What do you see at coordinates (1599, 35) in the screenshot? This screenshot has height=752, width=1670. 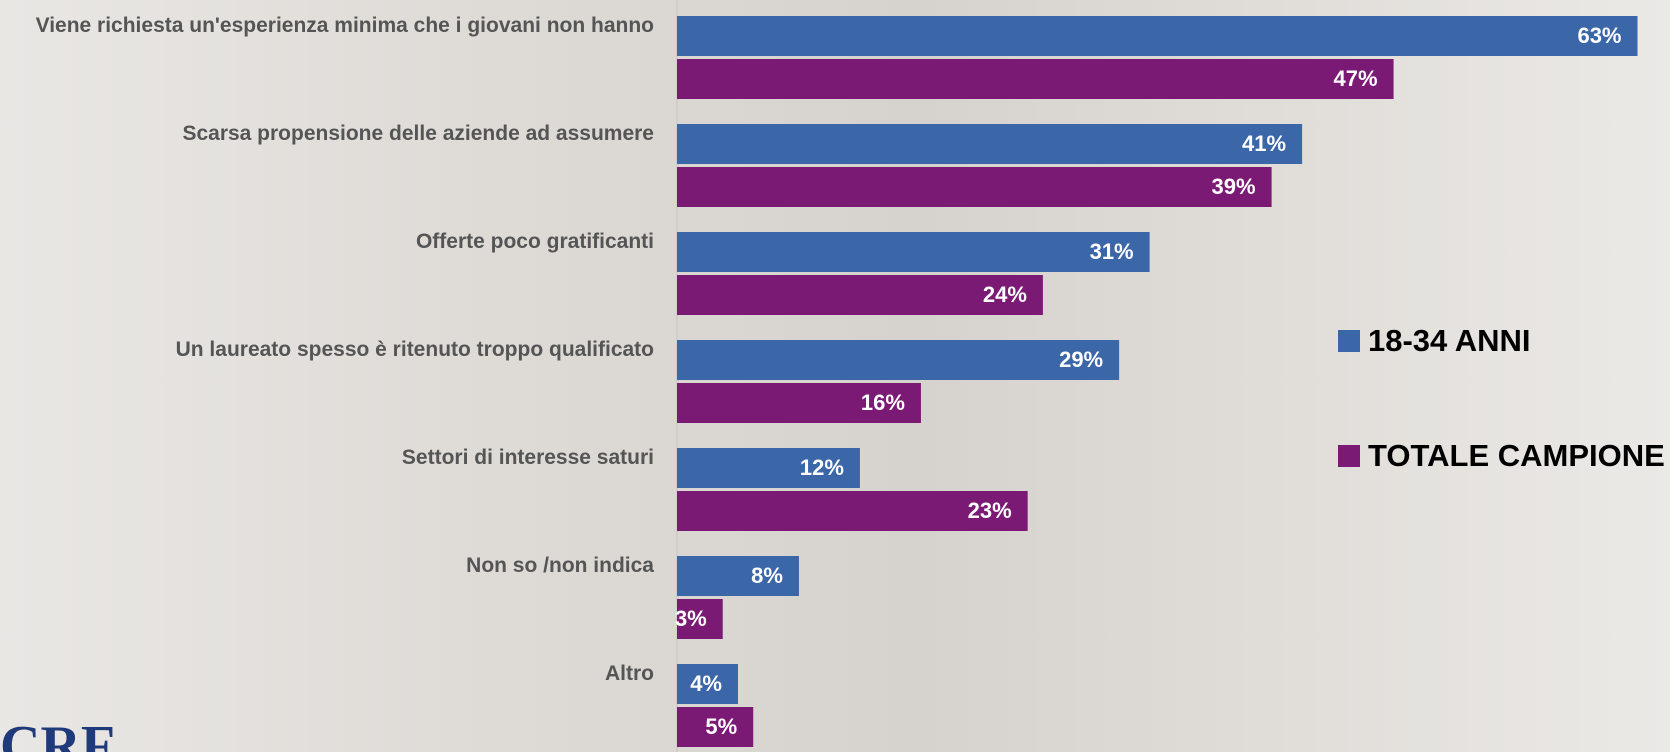 I see `value-label: 63%` at bounding box center [1599, 35].